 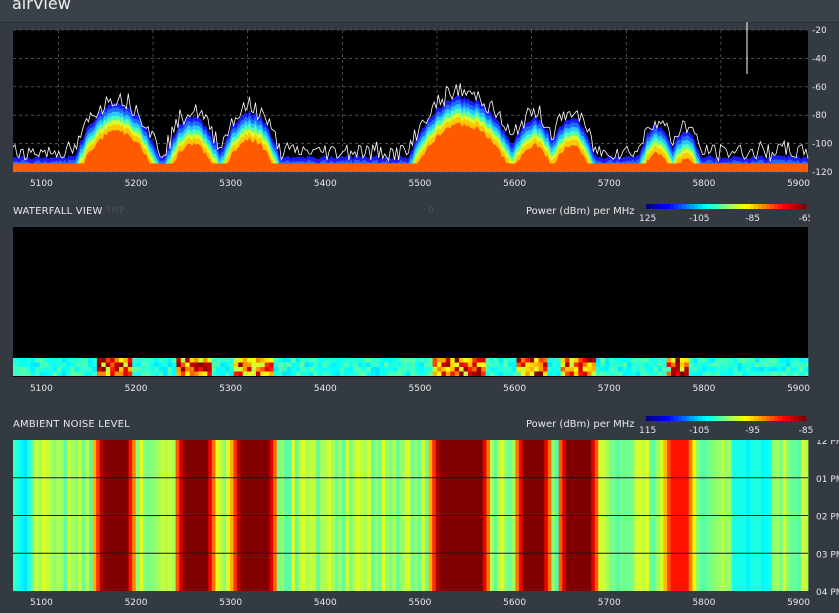 What do you see at coordinates (725, 214) in the screenshot?
I see `waterfall-legend: -125 -105 -85 -65` at bounding box center [725, 214].